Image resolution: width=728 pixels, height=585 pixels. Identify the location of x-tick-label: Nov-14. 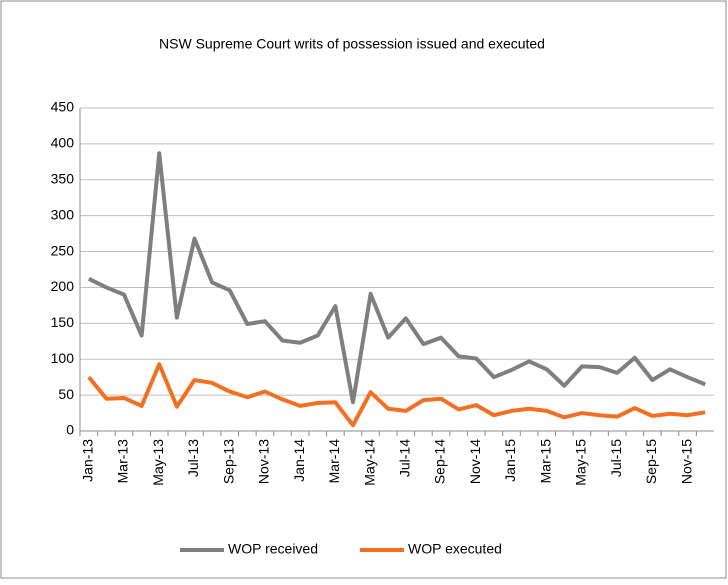
(475, 461).